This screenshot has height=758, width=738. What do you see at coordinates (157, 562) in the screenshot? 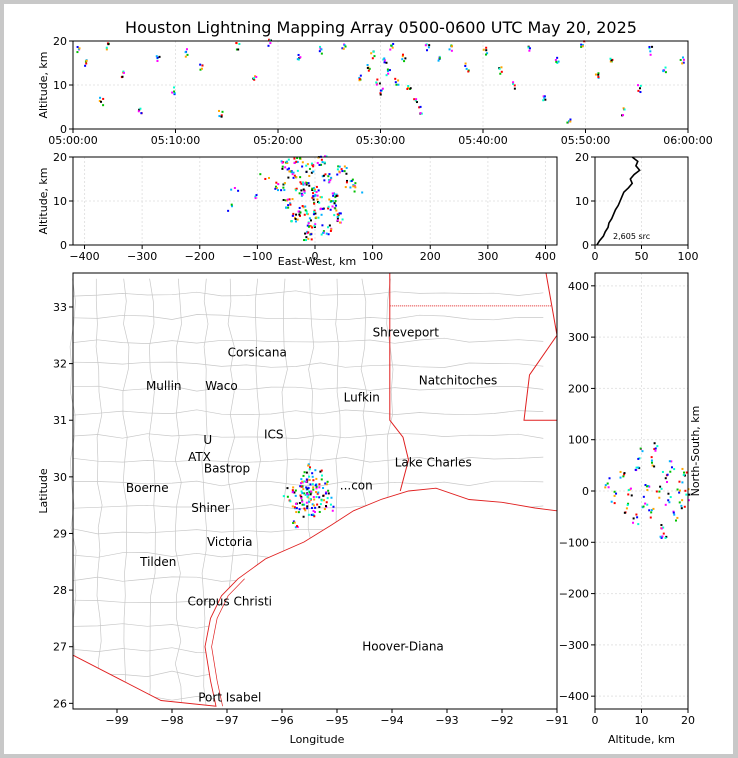
I see `city-label: Tilden` at bounding box center [157, 562].